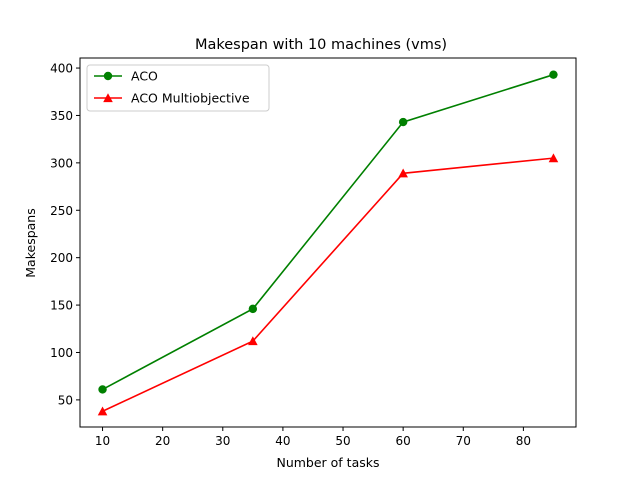 The height and width of the screenshot is (480, 640). I want to click on legend-item-aco-multiobjective: ACO Multiobjective, so click(172, 98).